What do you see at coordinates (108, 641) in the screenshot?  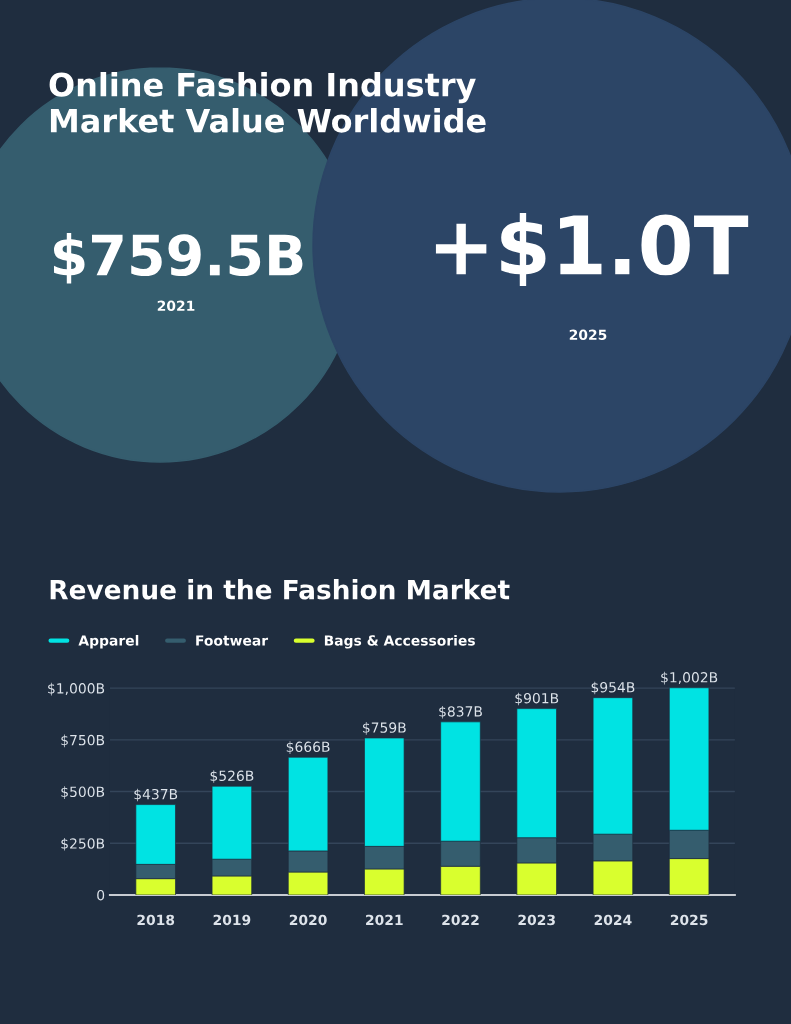 I see `legend-label: Apparel` at bounding box center [108, 641].